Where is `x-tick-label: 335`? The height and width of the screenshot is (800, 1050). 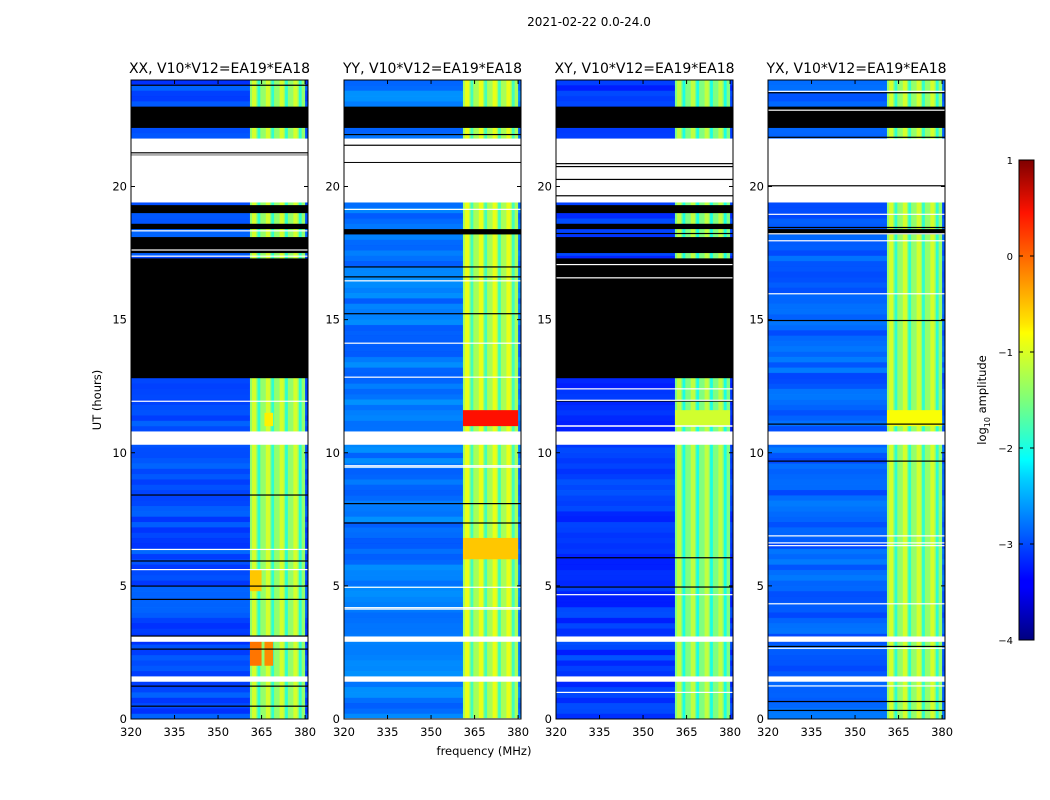 x-tick-label: 335 is located at coordinates (600, 732).